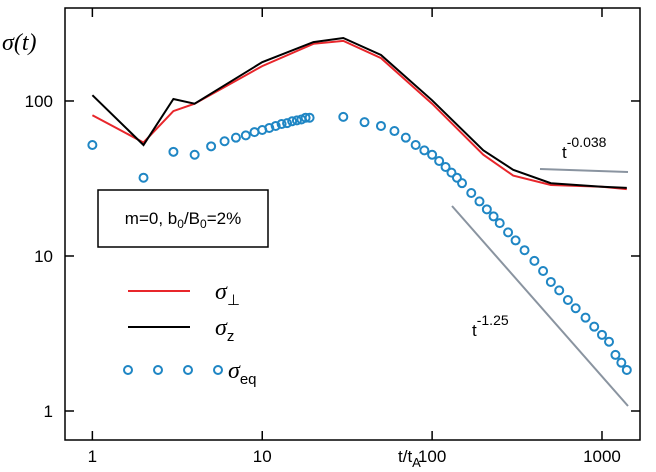 This screenshot has height=472, width=656. What do you see at coordinates (416, 462) in the screenshot?
I see `x-axis-label-part: A` at bounding box center [416, 462].